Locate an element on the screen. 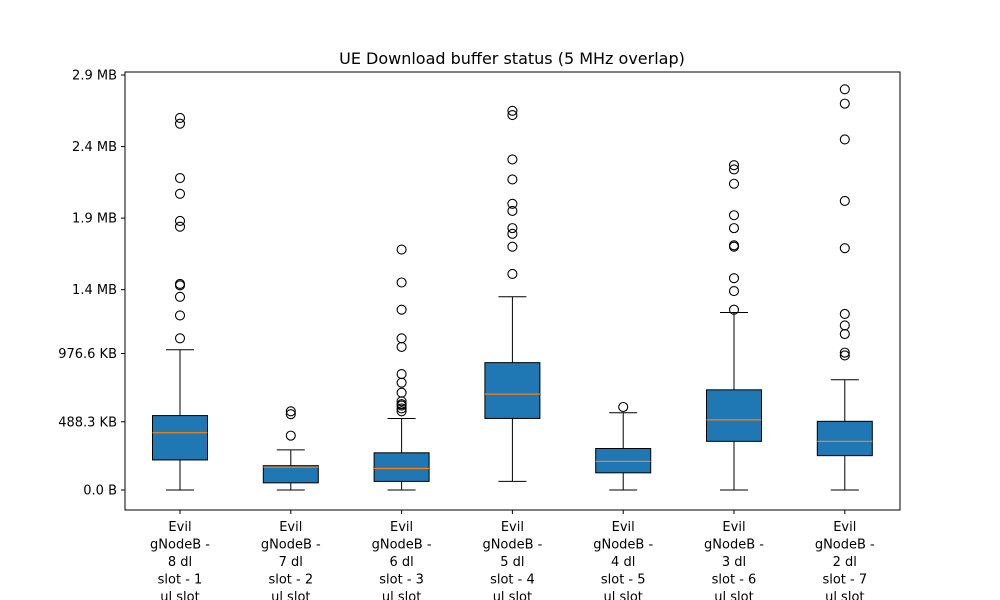  y-tick-label: 2.4 MB is located at coordinates (94, 147).